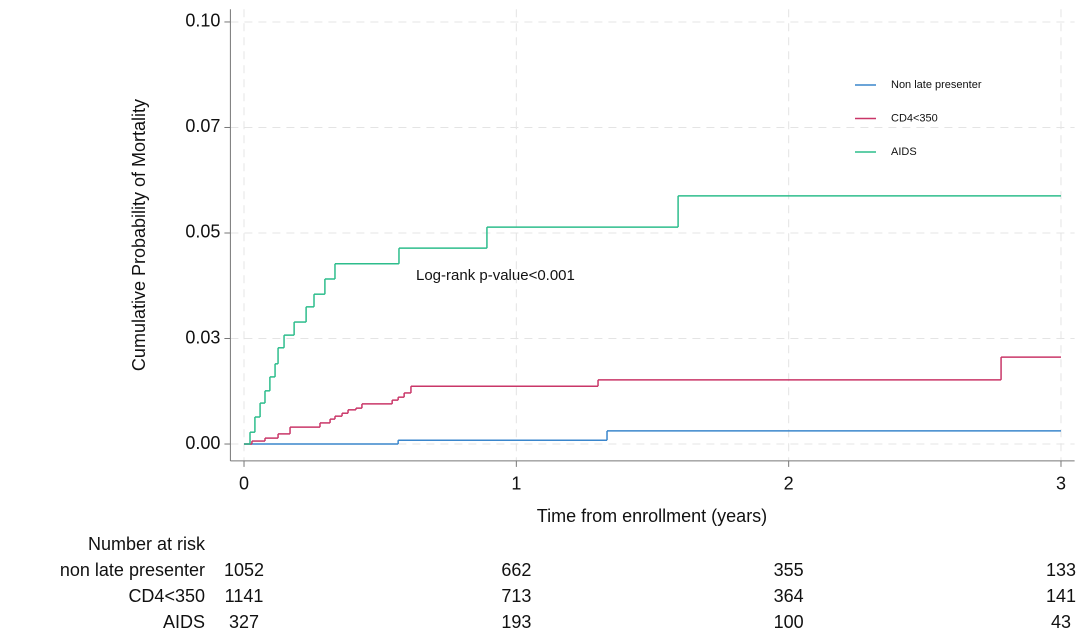  Describe the element at coordinates (184, 622) in the screenshot. I see `risk-row-label: AIDS` at that location.